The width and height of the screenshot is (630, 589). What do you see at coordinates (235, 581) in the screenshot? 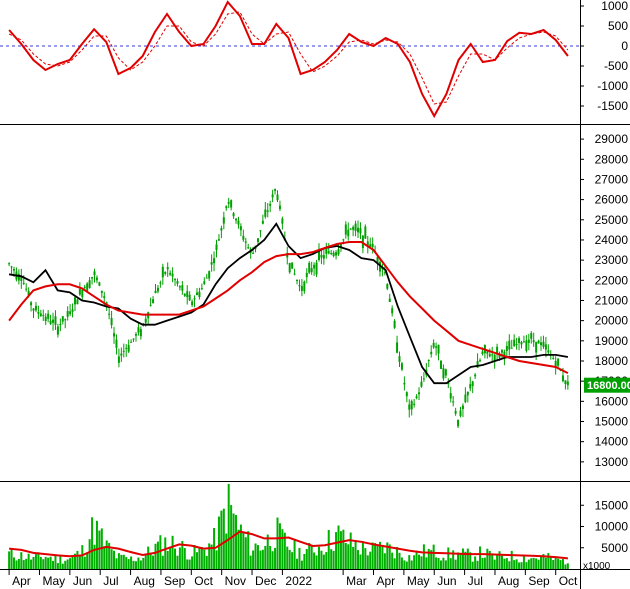
I see `x-tick-label: Nov` at bounding box center [235, 581].